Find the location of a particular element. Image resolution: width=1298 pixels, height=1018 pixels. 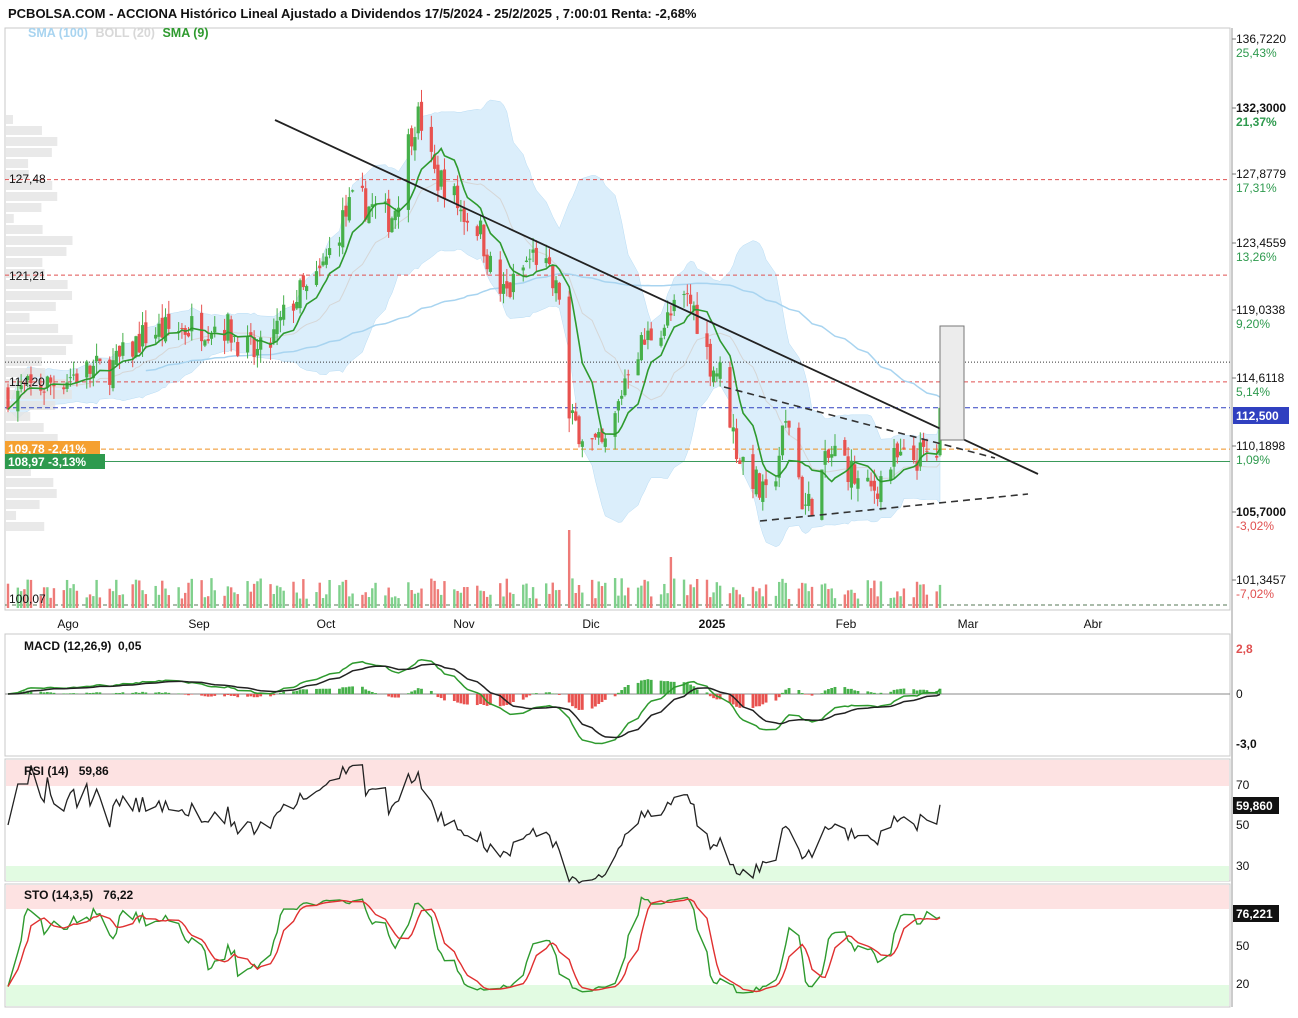

legend-sma9: SMA (9) is located at coordinates (185, 33).